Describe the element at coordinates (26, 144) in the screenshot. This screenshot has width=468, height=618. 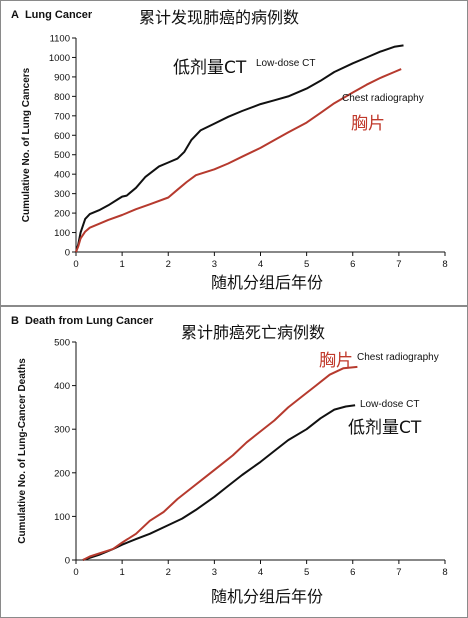
I see `panel-a-y-axis-label: Cumulative No. of Lung Cancers` at that location.